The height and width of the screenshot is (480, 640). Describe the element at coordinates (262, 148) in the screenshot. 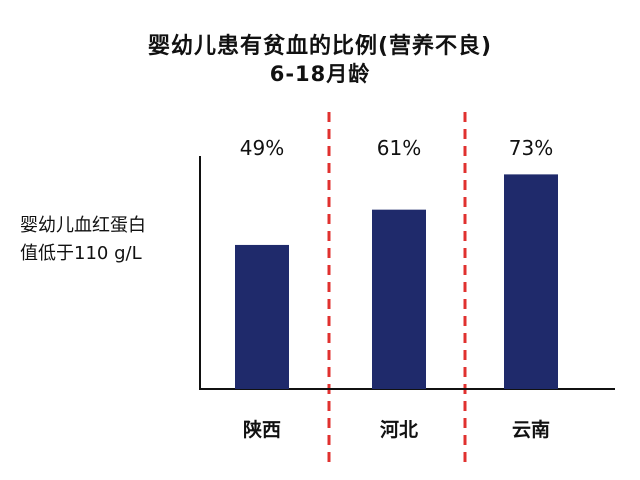

I see `data-label-1: 49%` at that location.